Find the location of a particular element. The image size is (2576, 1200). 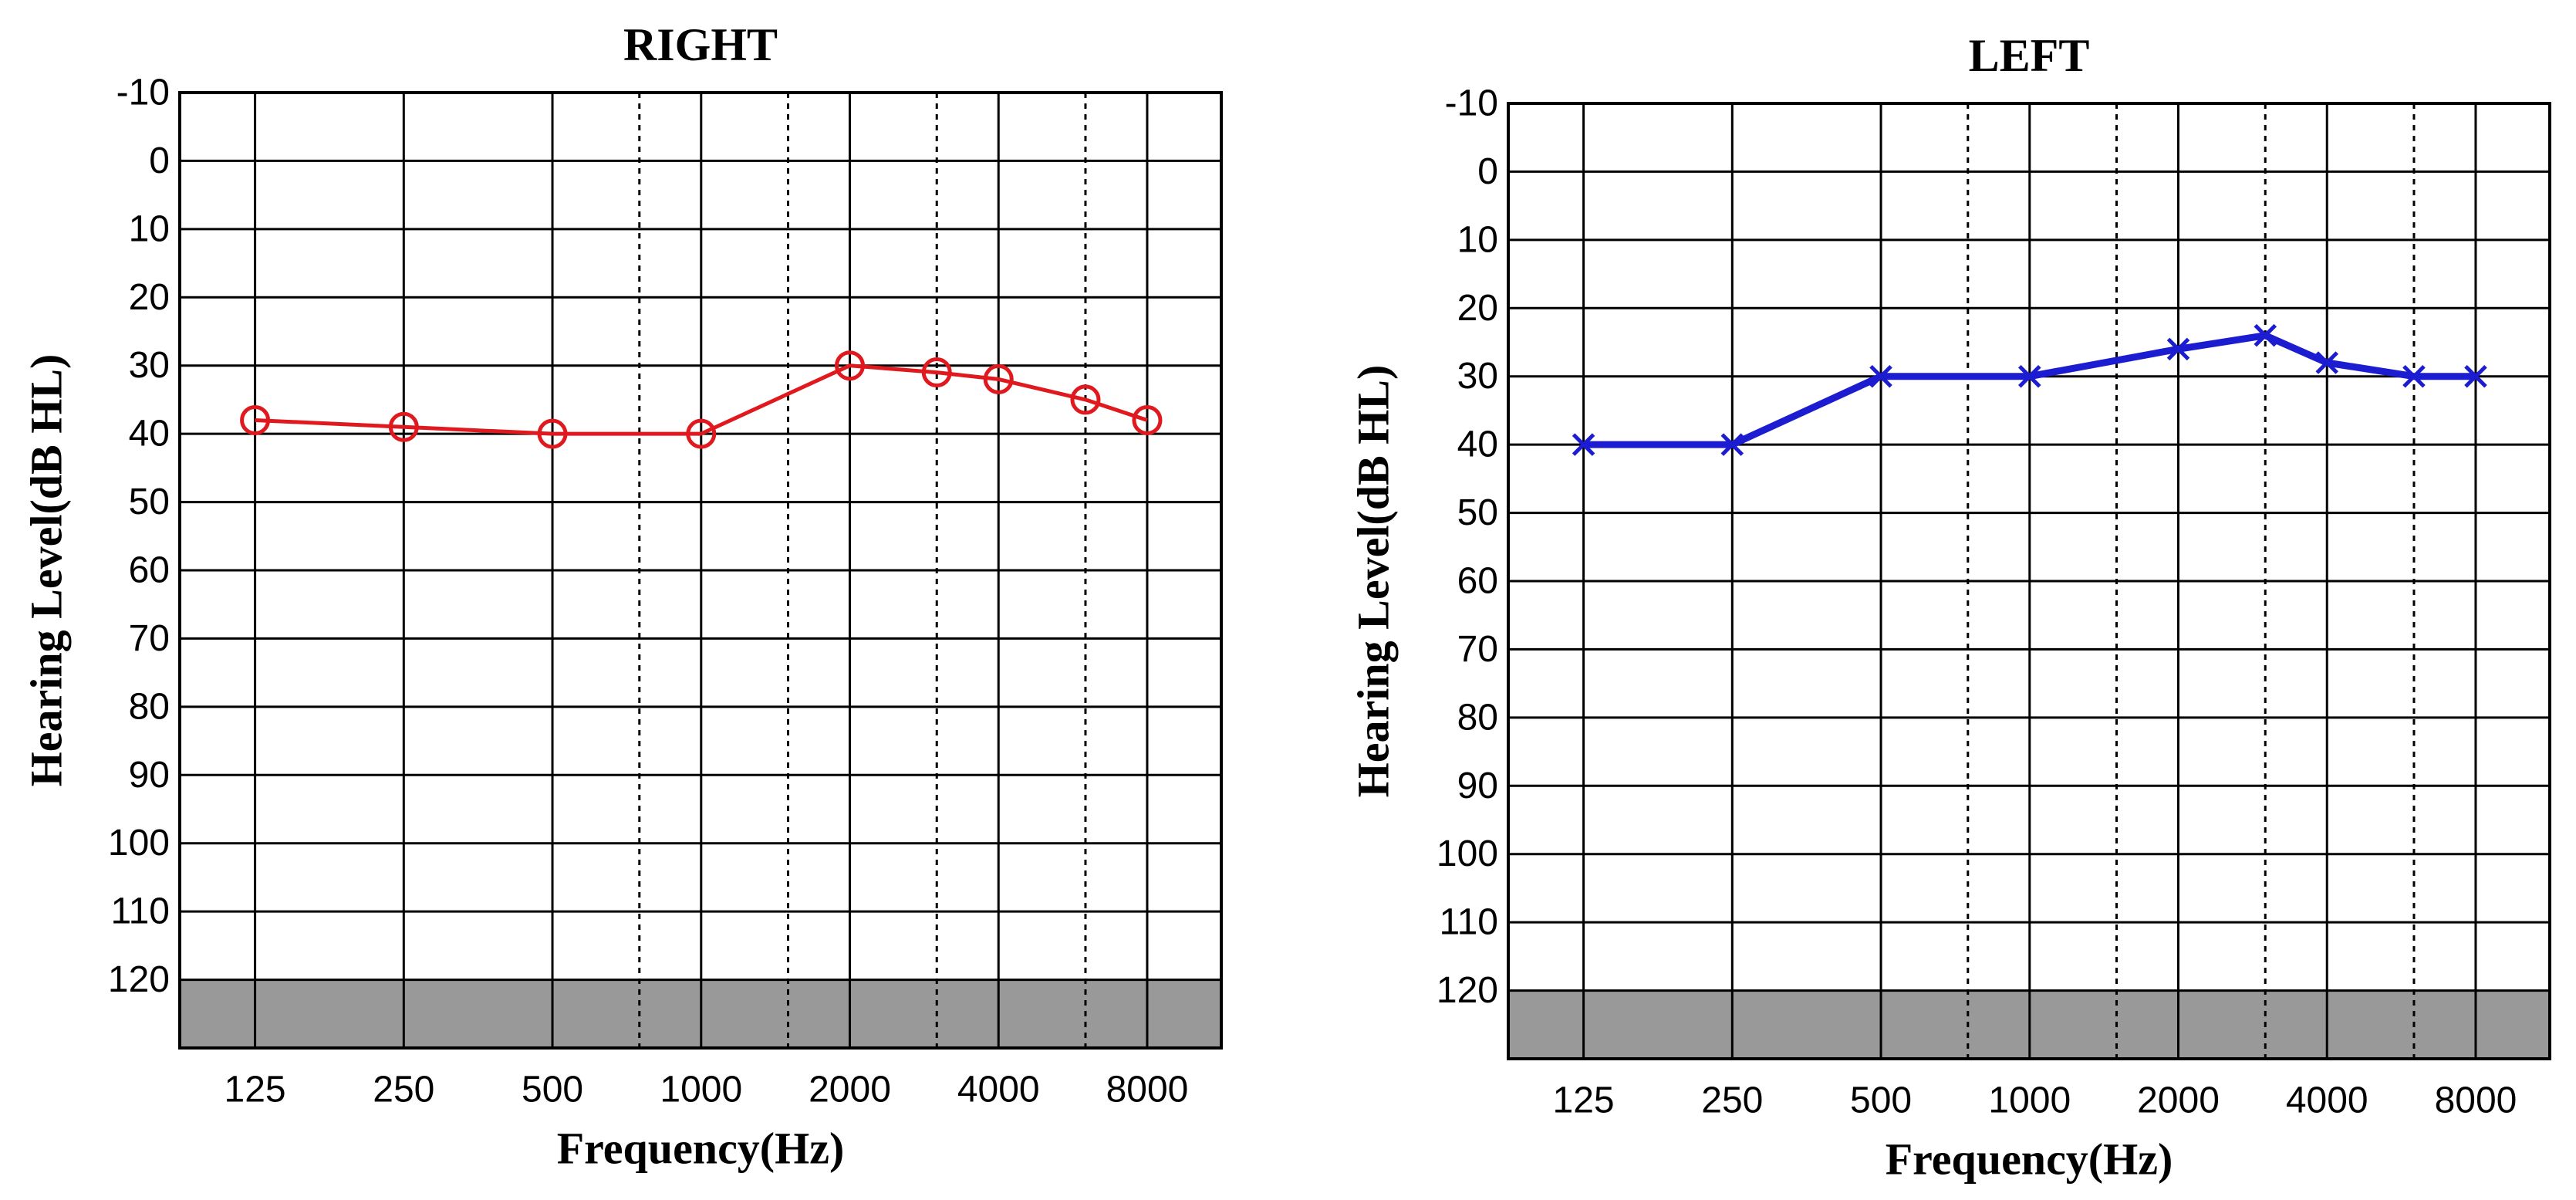

chart-title: LEFT is located at coordinates (2029, 55).